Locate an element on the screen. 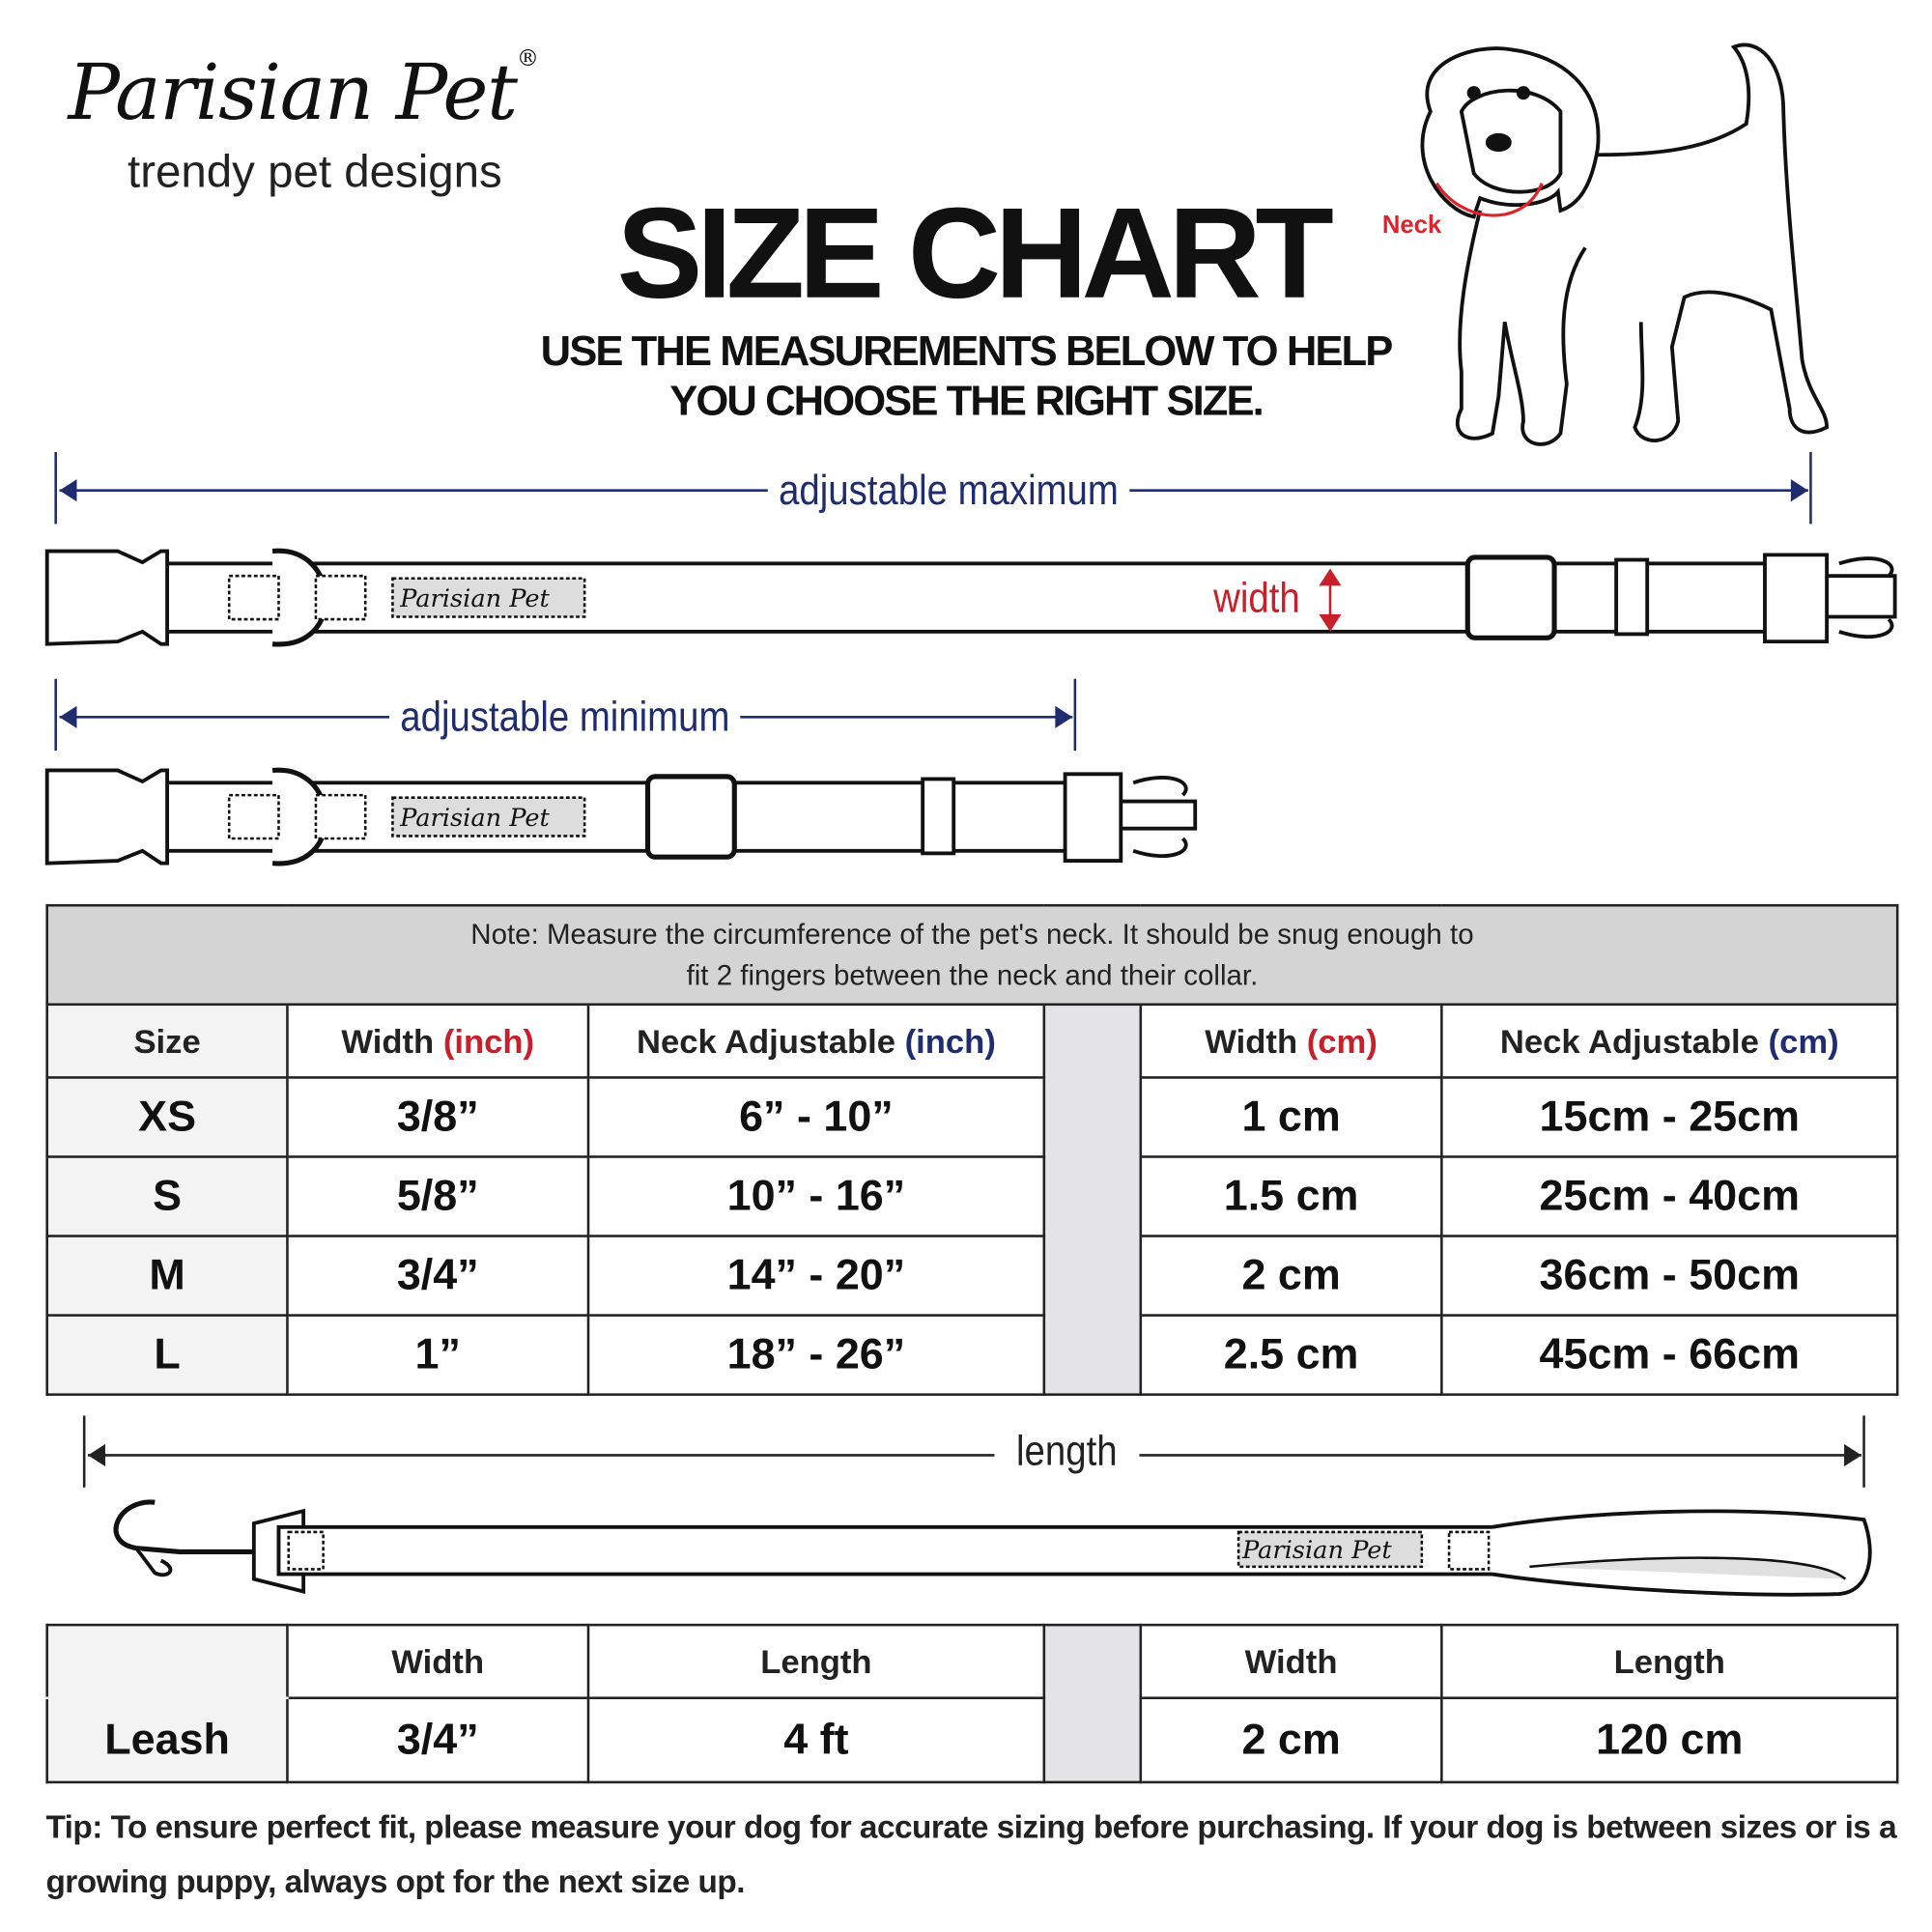 The width and height of the screenshot is (1932, 1932). subtitle-line: YOU CHOOSE THE RIGHT SIZE. is located at coordinates (966, 401).